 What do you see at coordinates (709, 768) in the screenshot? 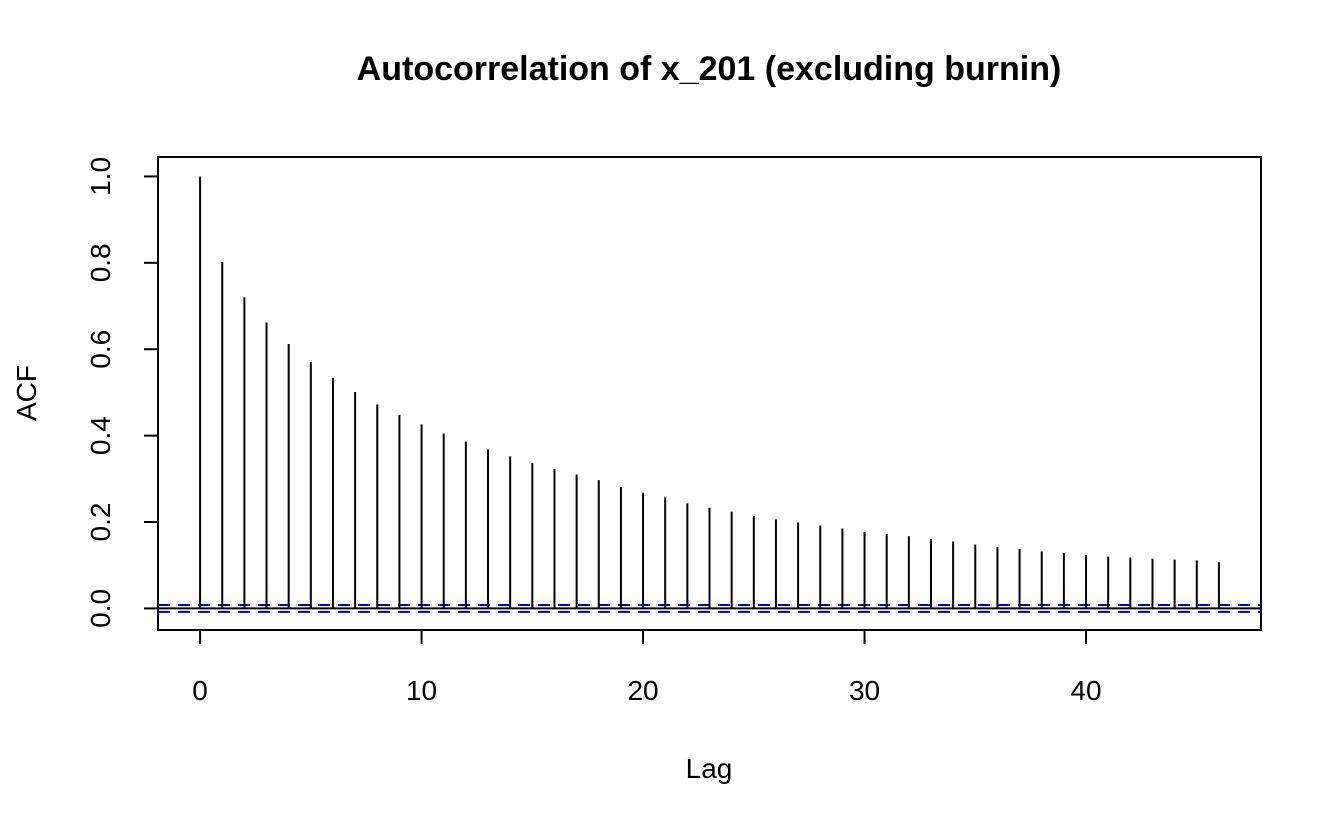
I see `x-axis-label: Lag` at bounding box center [709, 768].